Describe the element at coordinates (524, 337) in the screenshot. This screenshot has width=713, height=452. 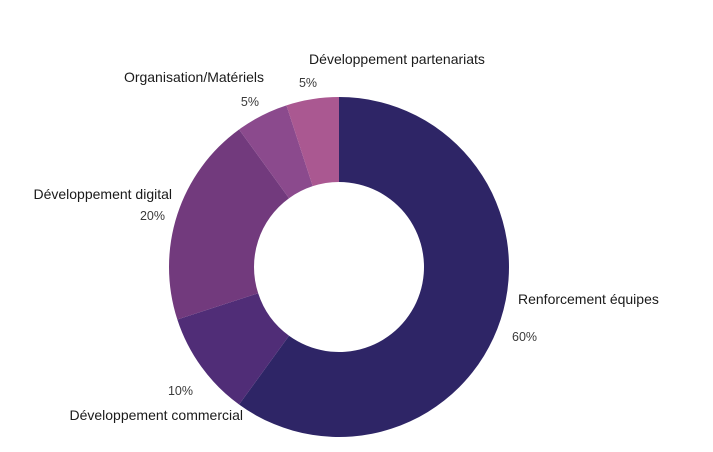
I see `slice-value-label-1: 60%` at that location.